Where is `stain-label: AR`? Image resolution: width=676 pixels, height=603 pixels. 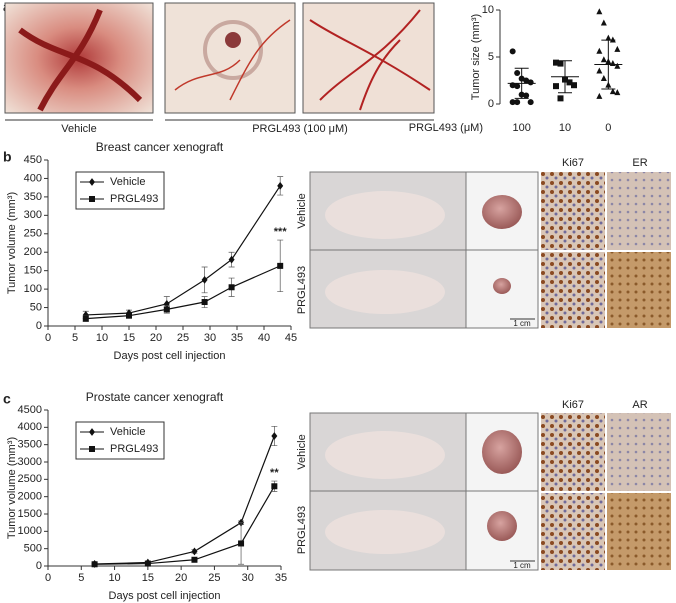 stain-label: AR is located at coordinates (639, 405).